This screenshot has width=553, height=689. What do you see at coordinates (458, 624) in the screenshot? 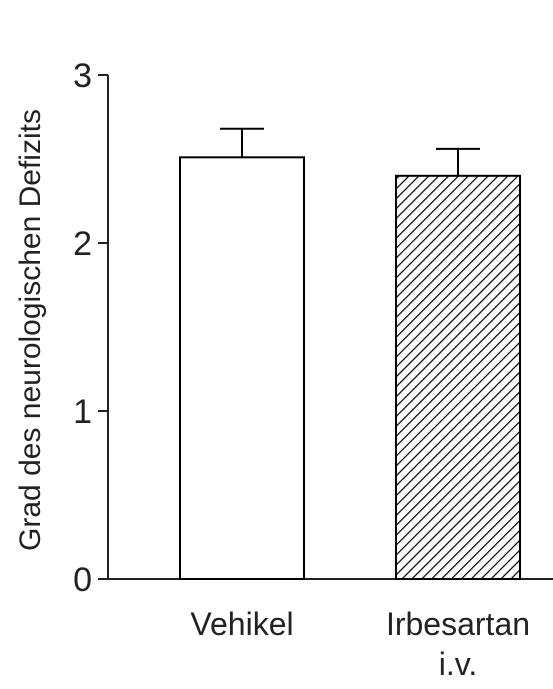
I see `x-category-label: Irbesartan` at bounding box center [458, 624].